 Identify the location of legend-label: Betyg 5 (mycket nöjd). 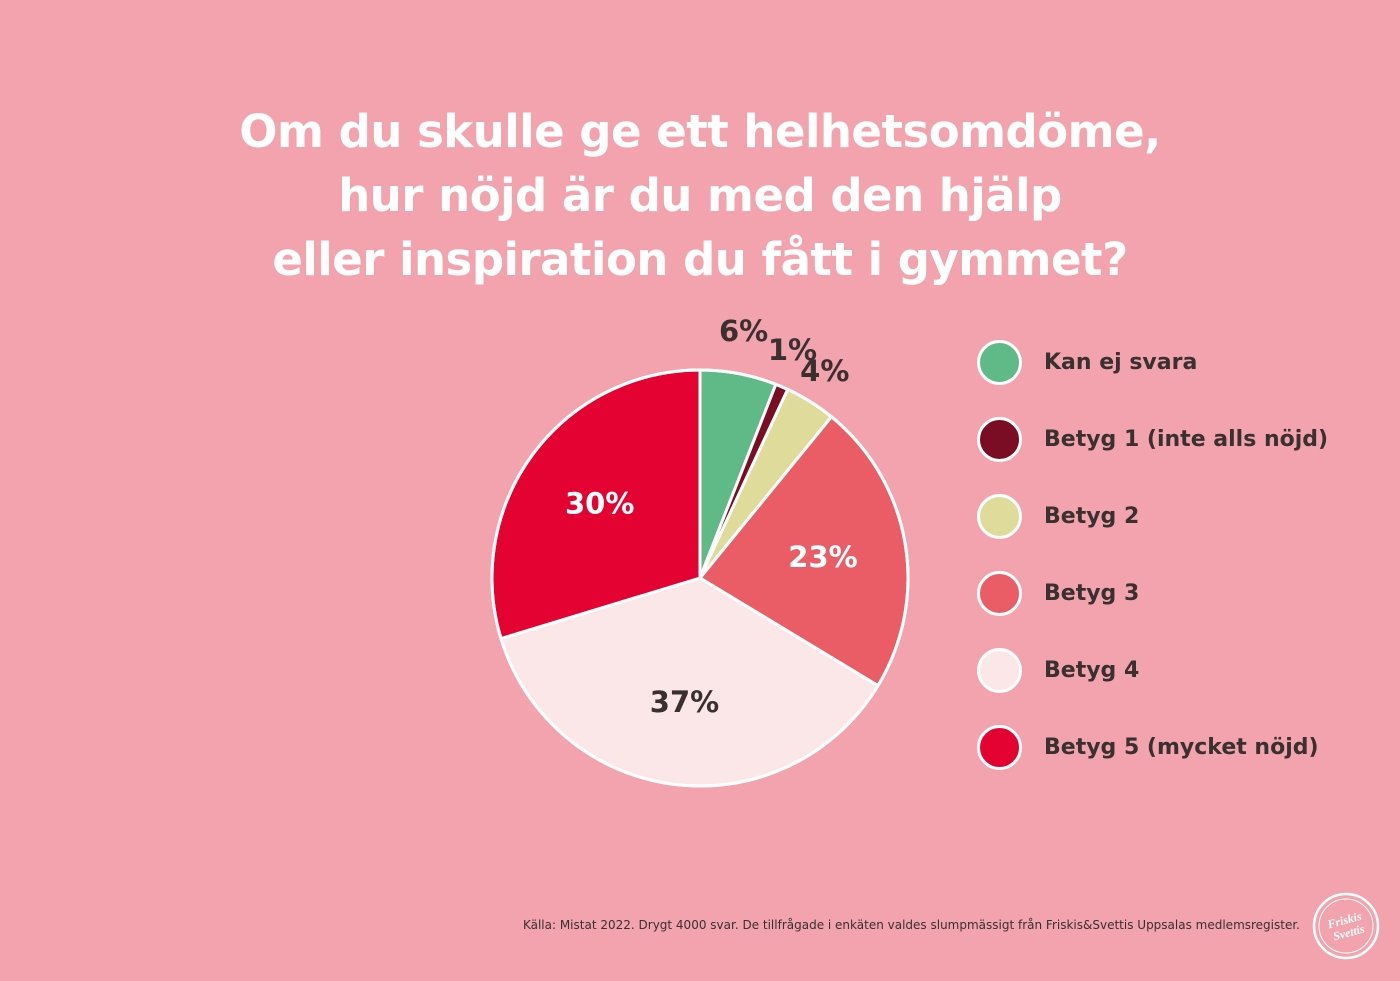
(1181, 747).